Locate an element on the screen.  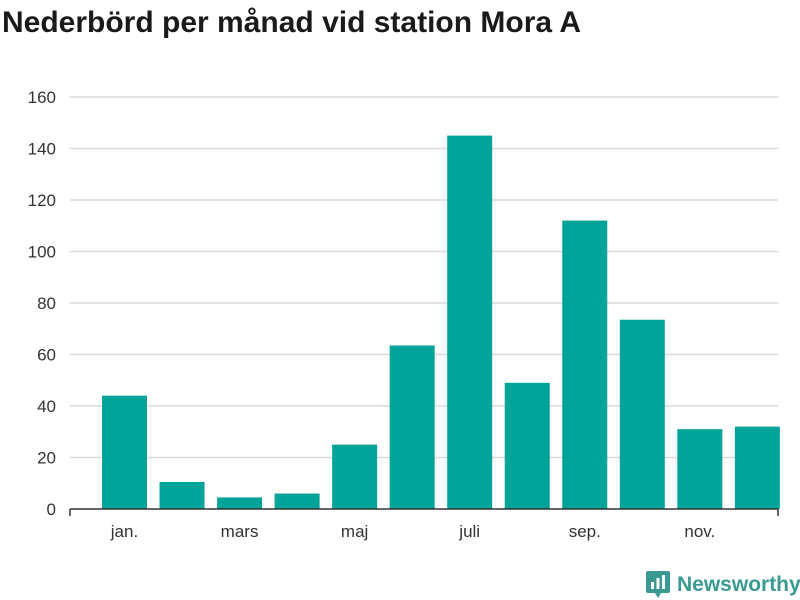
brand-name: Newsworthy is located at coordinates (738, 584).